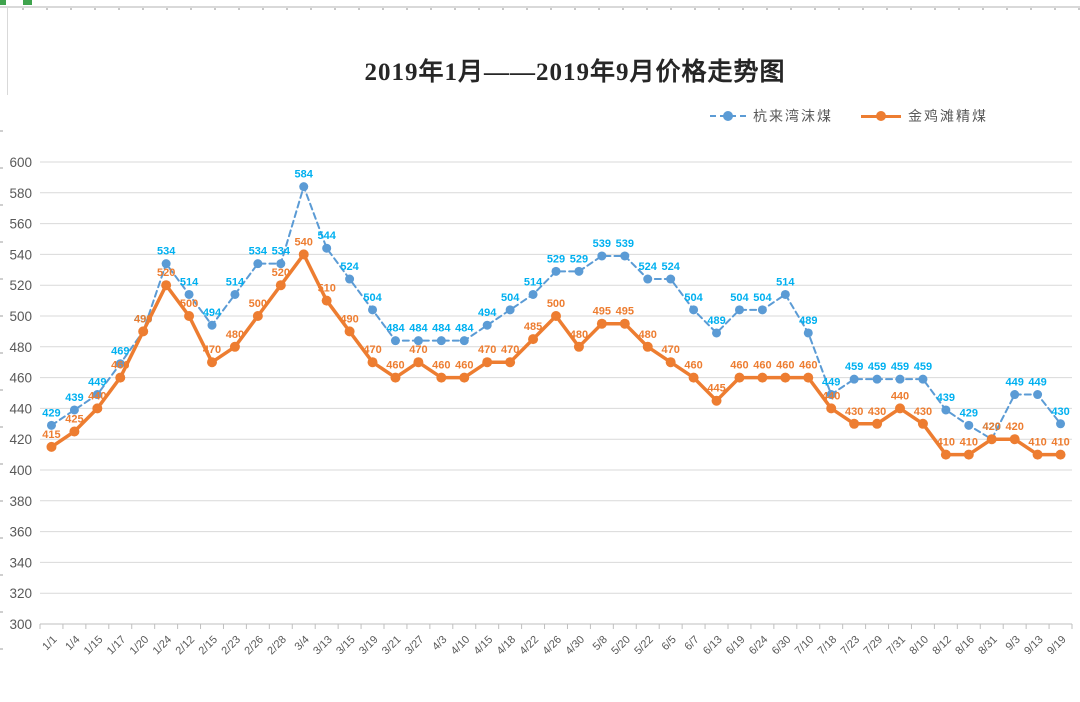 The image size is (1080, 702). Describe the element at coordinates (189, 304) in the screenshot. I see `jinjitan-data-label: 500` at that location.